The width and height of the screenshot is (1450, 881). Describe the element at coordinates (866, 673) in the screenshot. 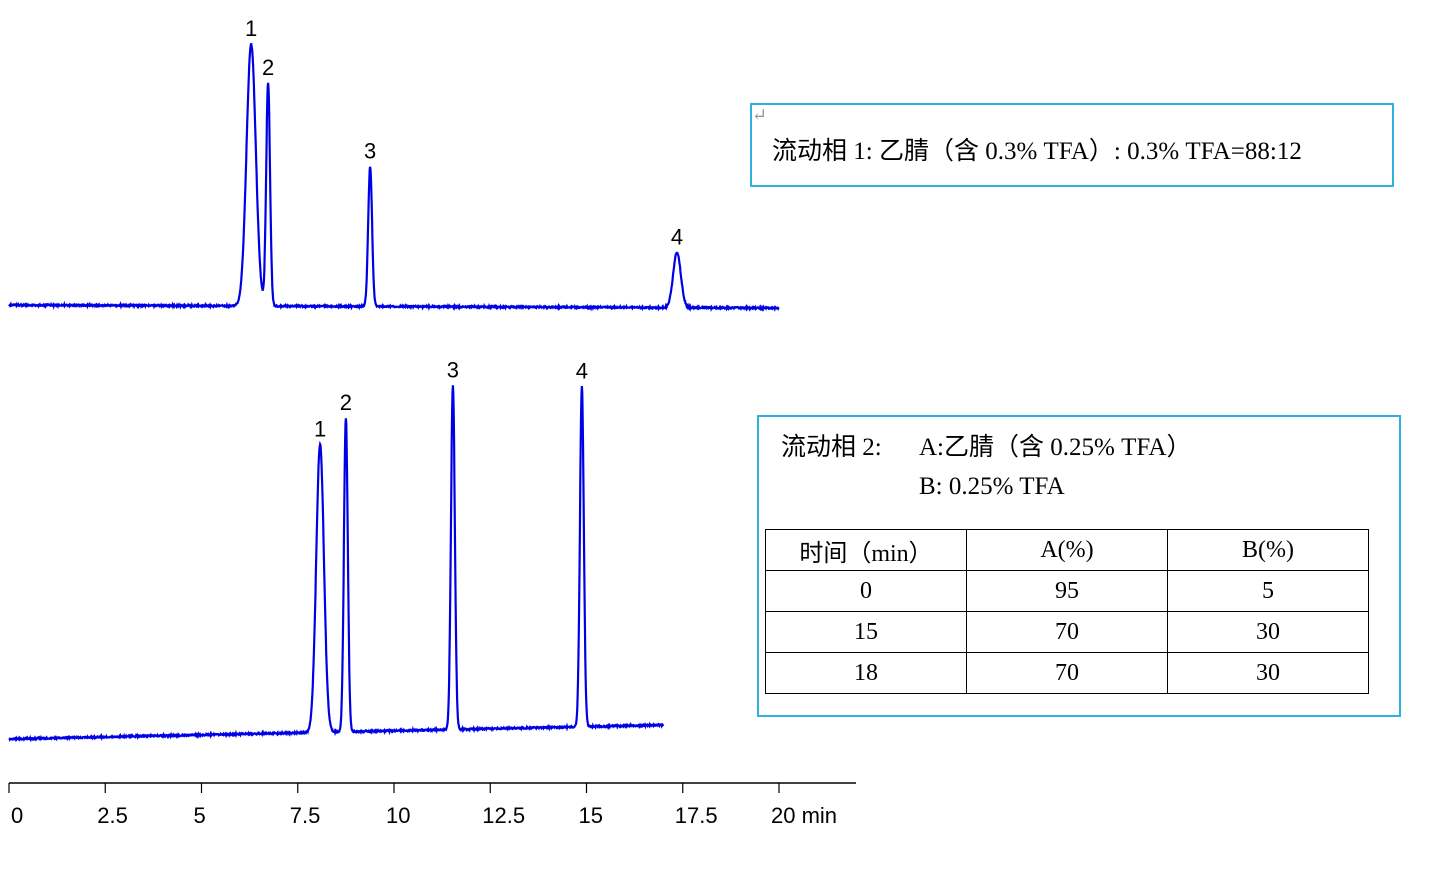

I see `table-cell: 18` at that location.